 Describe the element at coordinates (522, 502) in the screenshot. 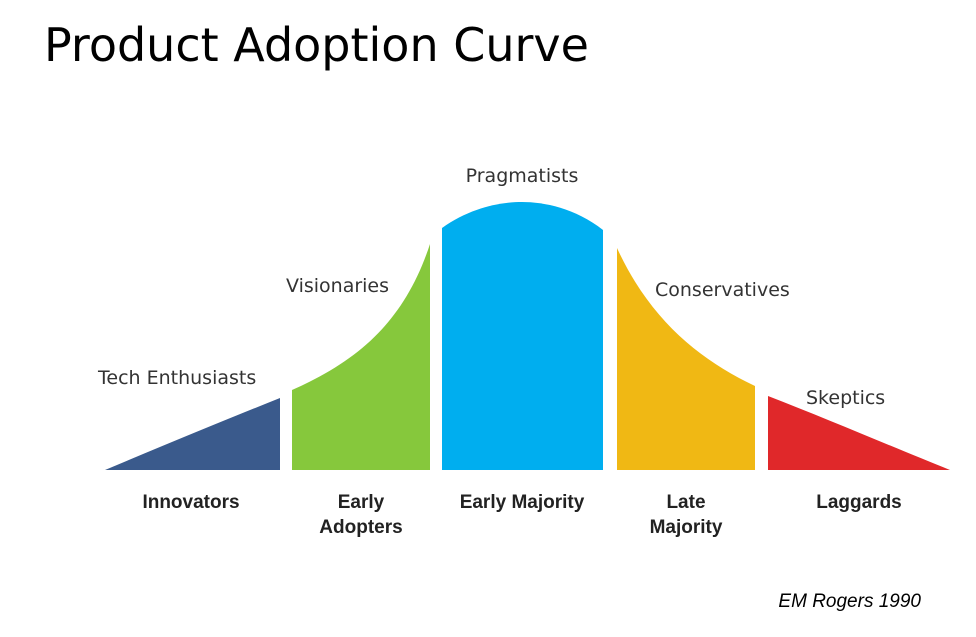

I see `segment-label-early-majority: Early Majority` at that location.